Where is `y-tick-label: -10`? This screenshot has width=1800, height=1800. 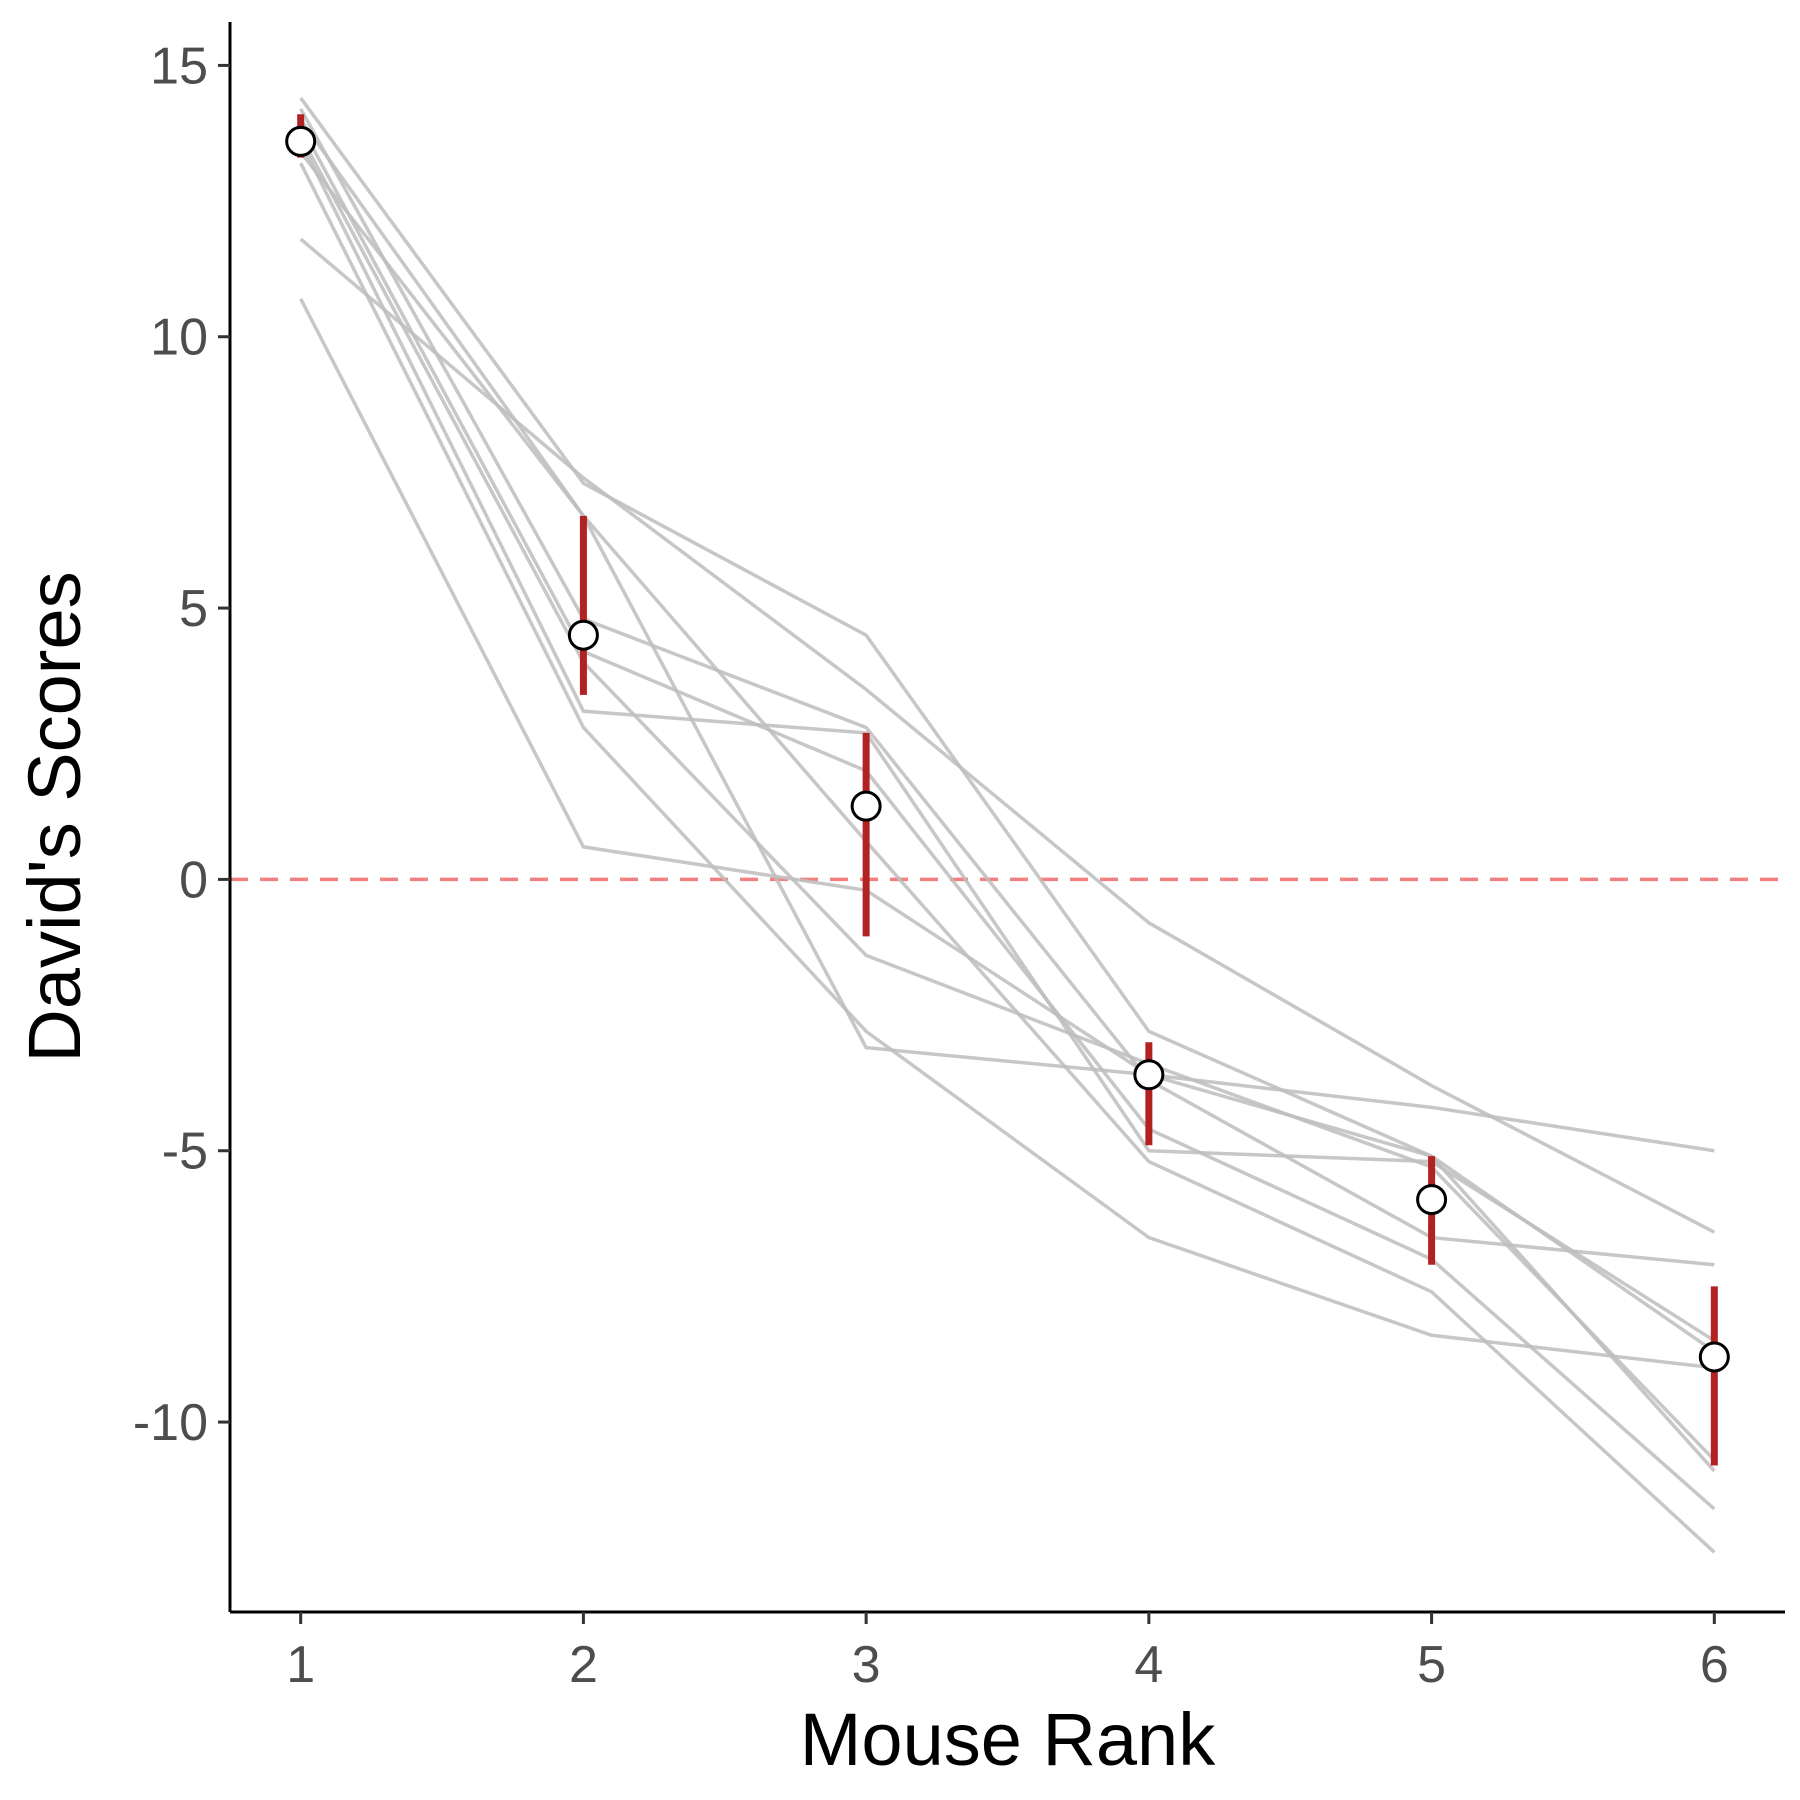
y-tick-label: -10 is located at coordinates (170, 1423).